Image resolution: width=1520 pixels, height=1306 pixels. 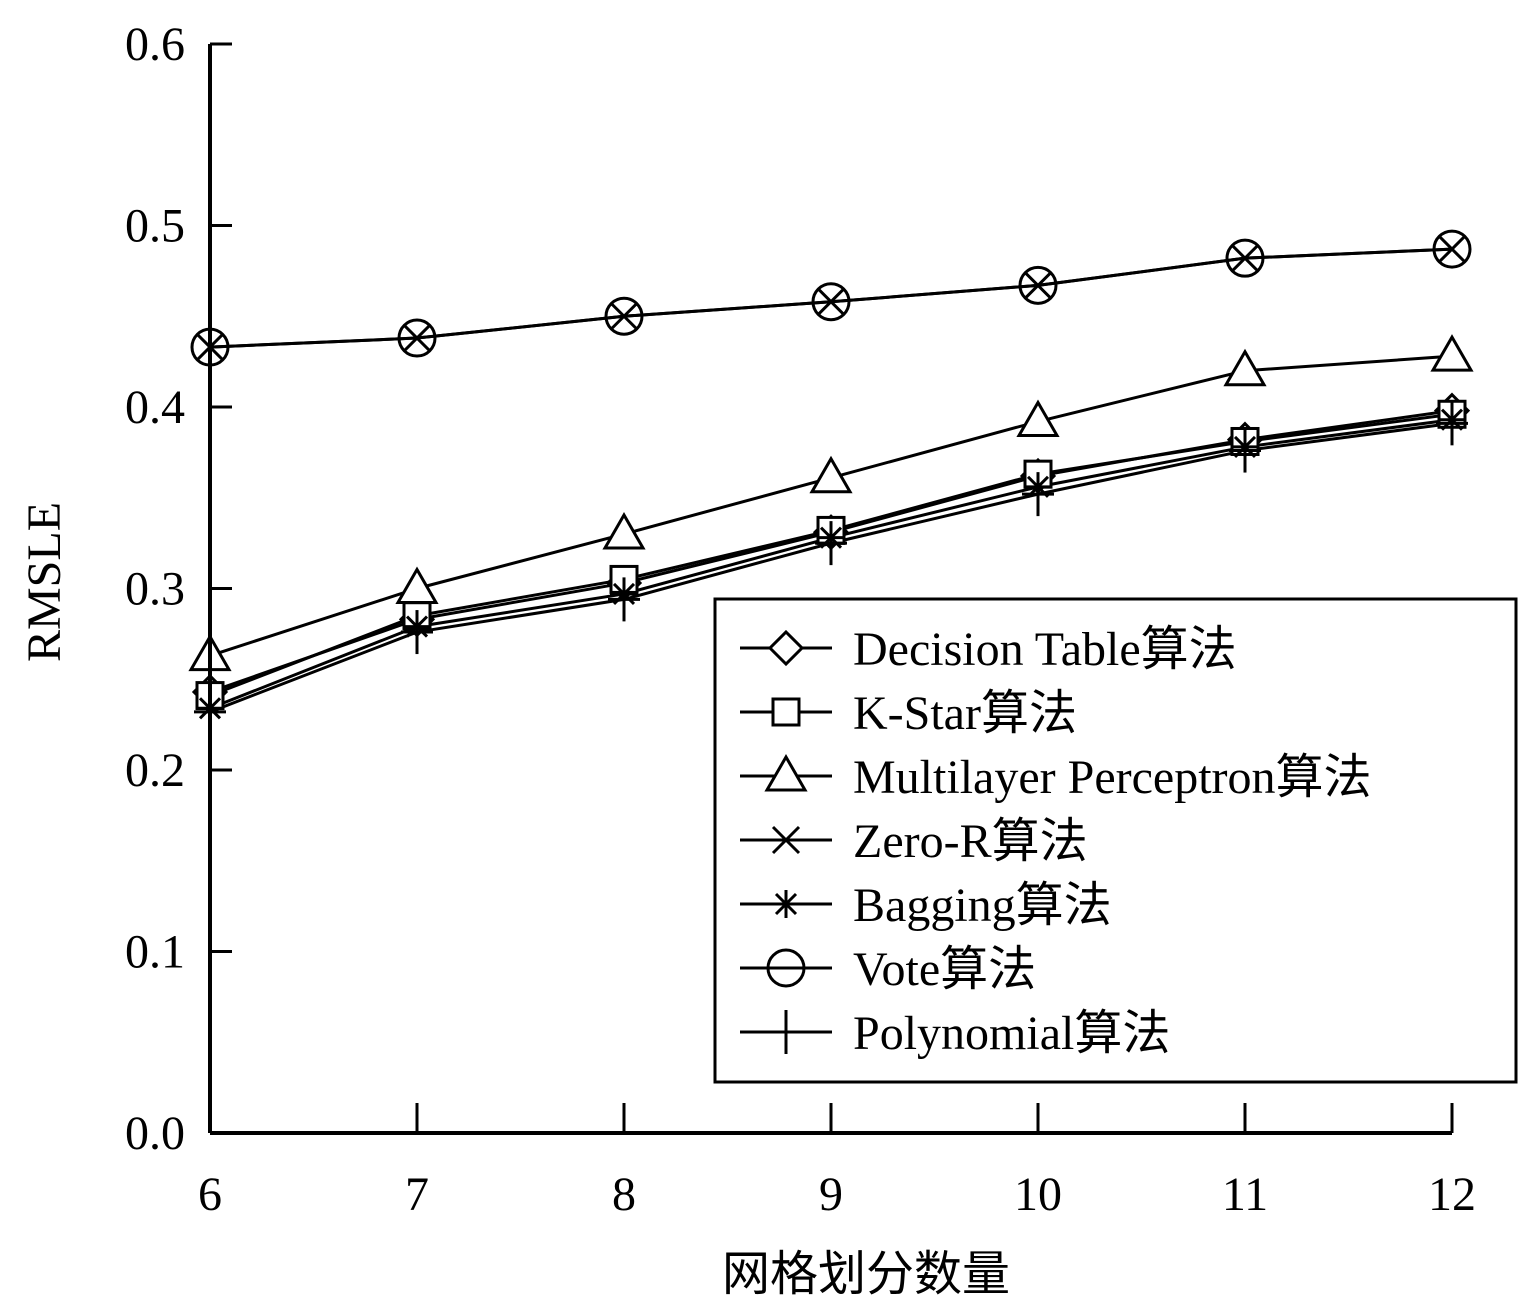 What do you see at coordinates (155, 589) in the screenshot?
I see `y-tick-label-3: 0.3` at bounding box center [155, 589].